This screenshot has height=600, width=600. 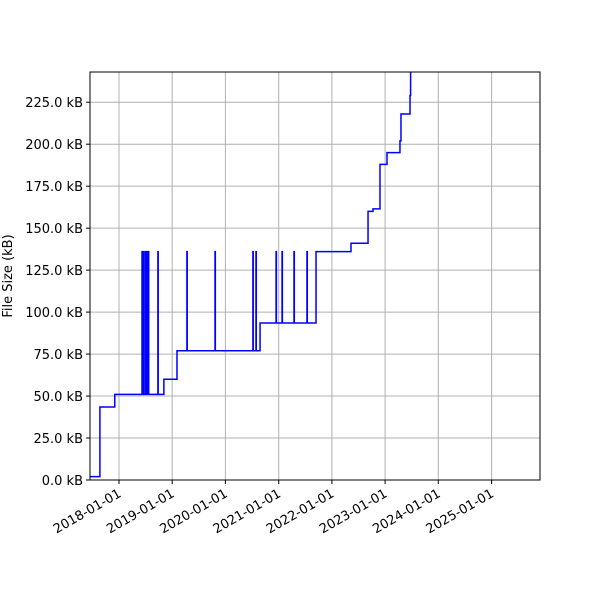 I want to click on y-tick-label: 75.0 kB, so click(x=58, y=355).